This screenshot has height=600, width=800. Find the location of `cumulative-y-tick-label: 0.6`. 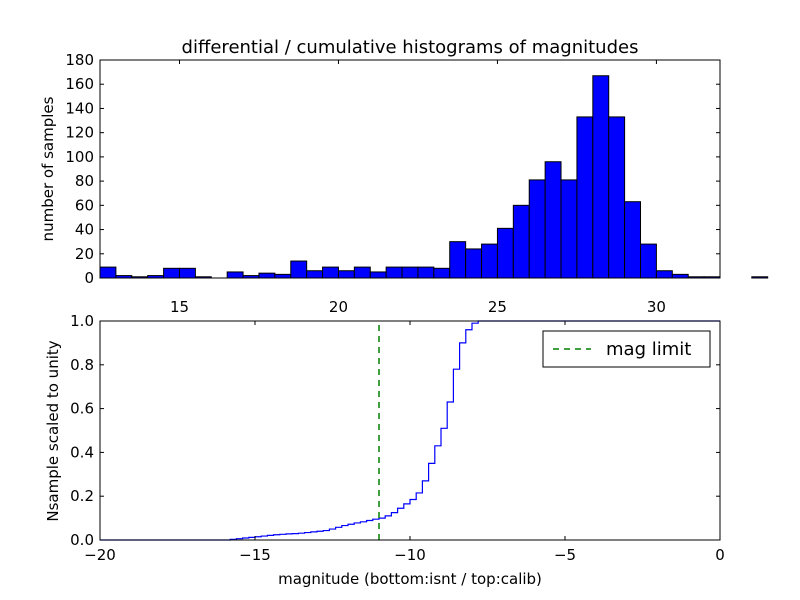

cumulative-y-tick-label: 0.6 is located at coordinates (82, 409).